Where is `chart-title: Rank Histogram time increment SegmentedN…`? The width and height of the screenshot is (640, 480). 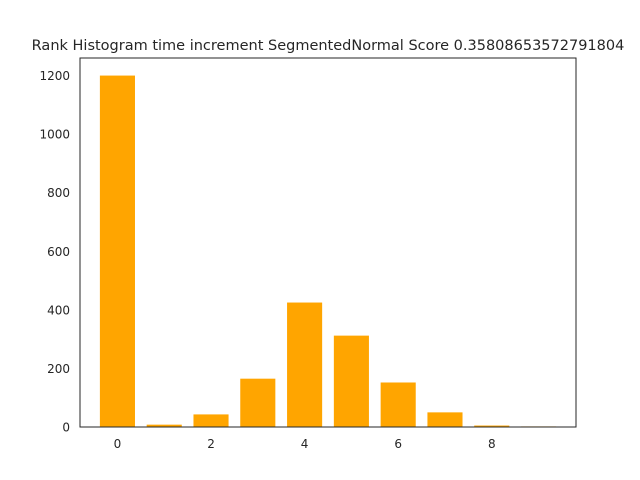 chart-title: Rank Histogram time increment SegmentedN… is located at coordinates (328, 46).